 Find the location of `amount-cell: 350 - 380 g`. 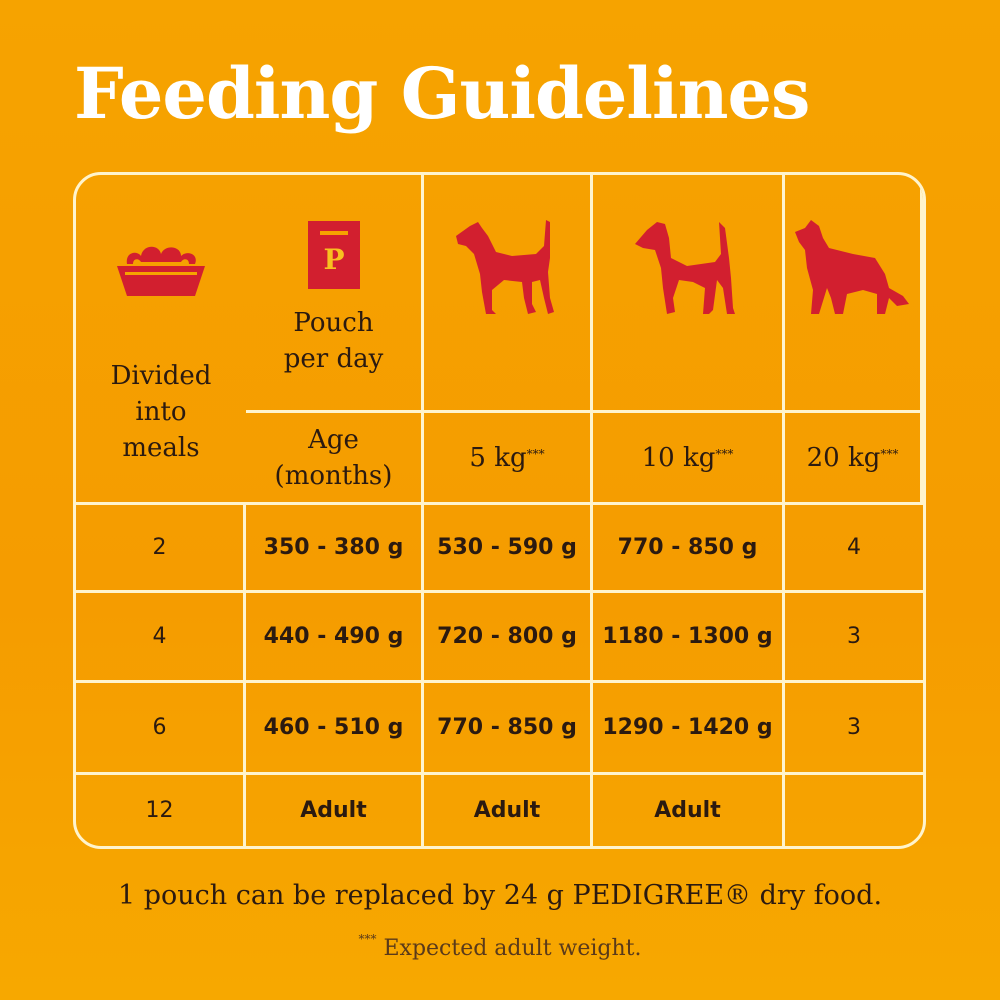

amount-cell: 350 - 380 g is located at coordinates (335, 549).